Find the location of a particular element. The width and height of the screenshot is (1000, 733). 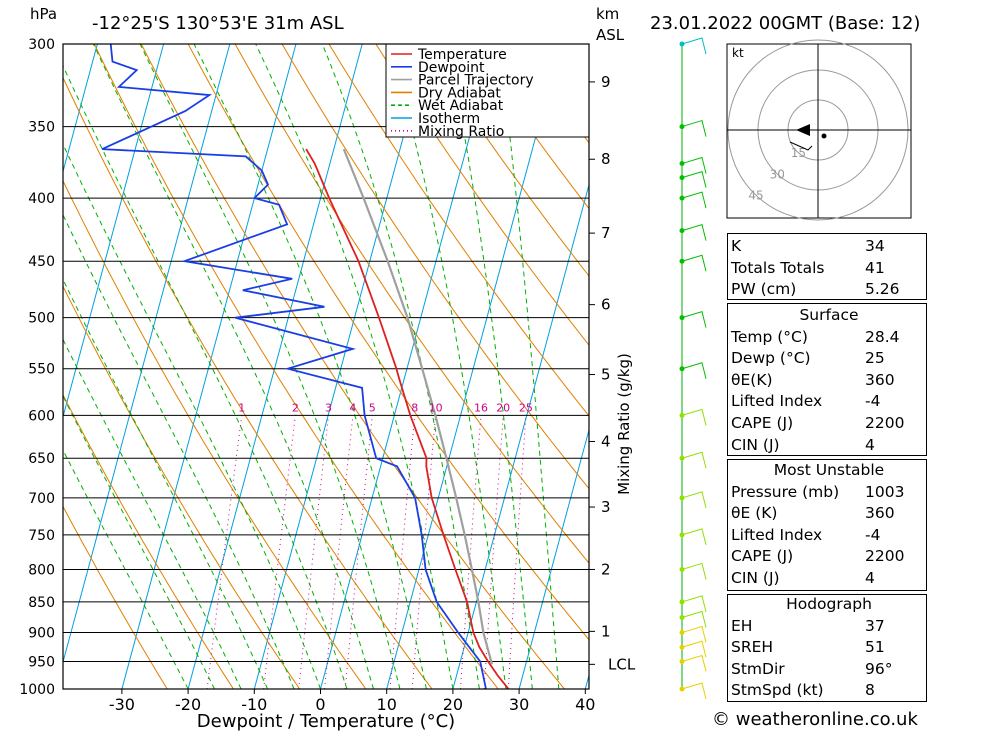

storm-motion-dot is located at coordinates (824, 136).